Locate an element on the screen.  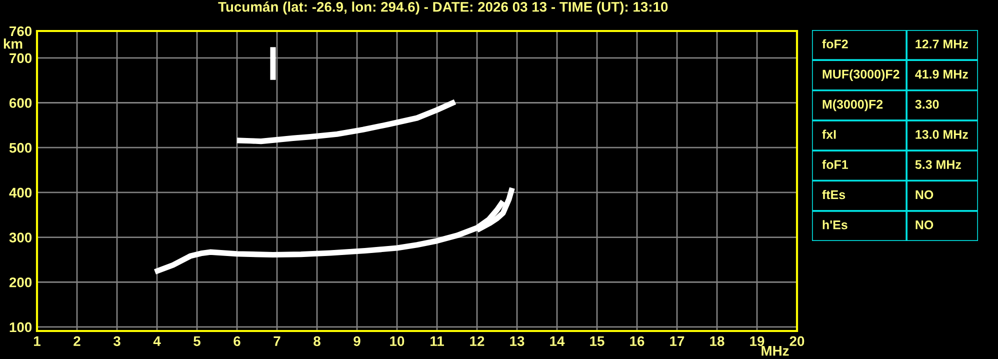
text: 3.30 is located at coordinates (927, 104).